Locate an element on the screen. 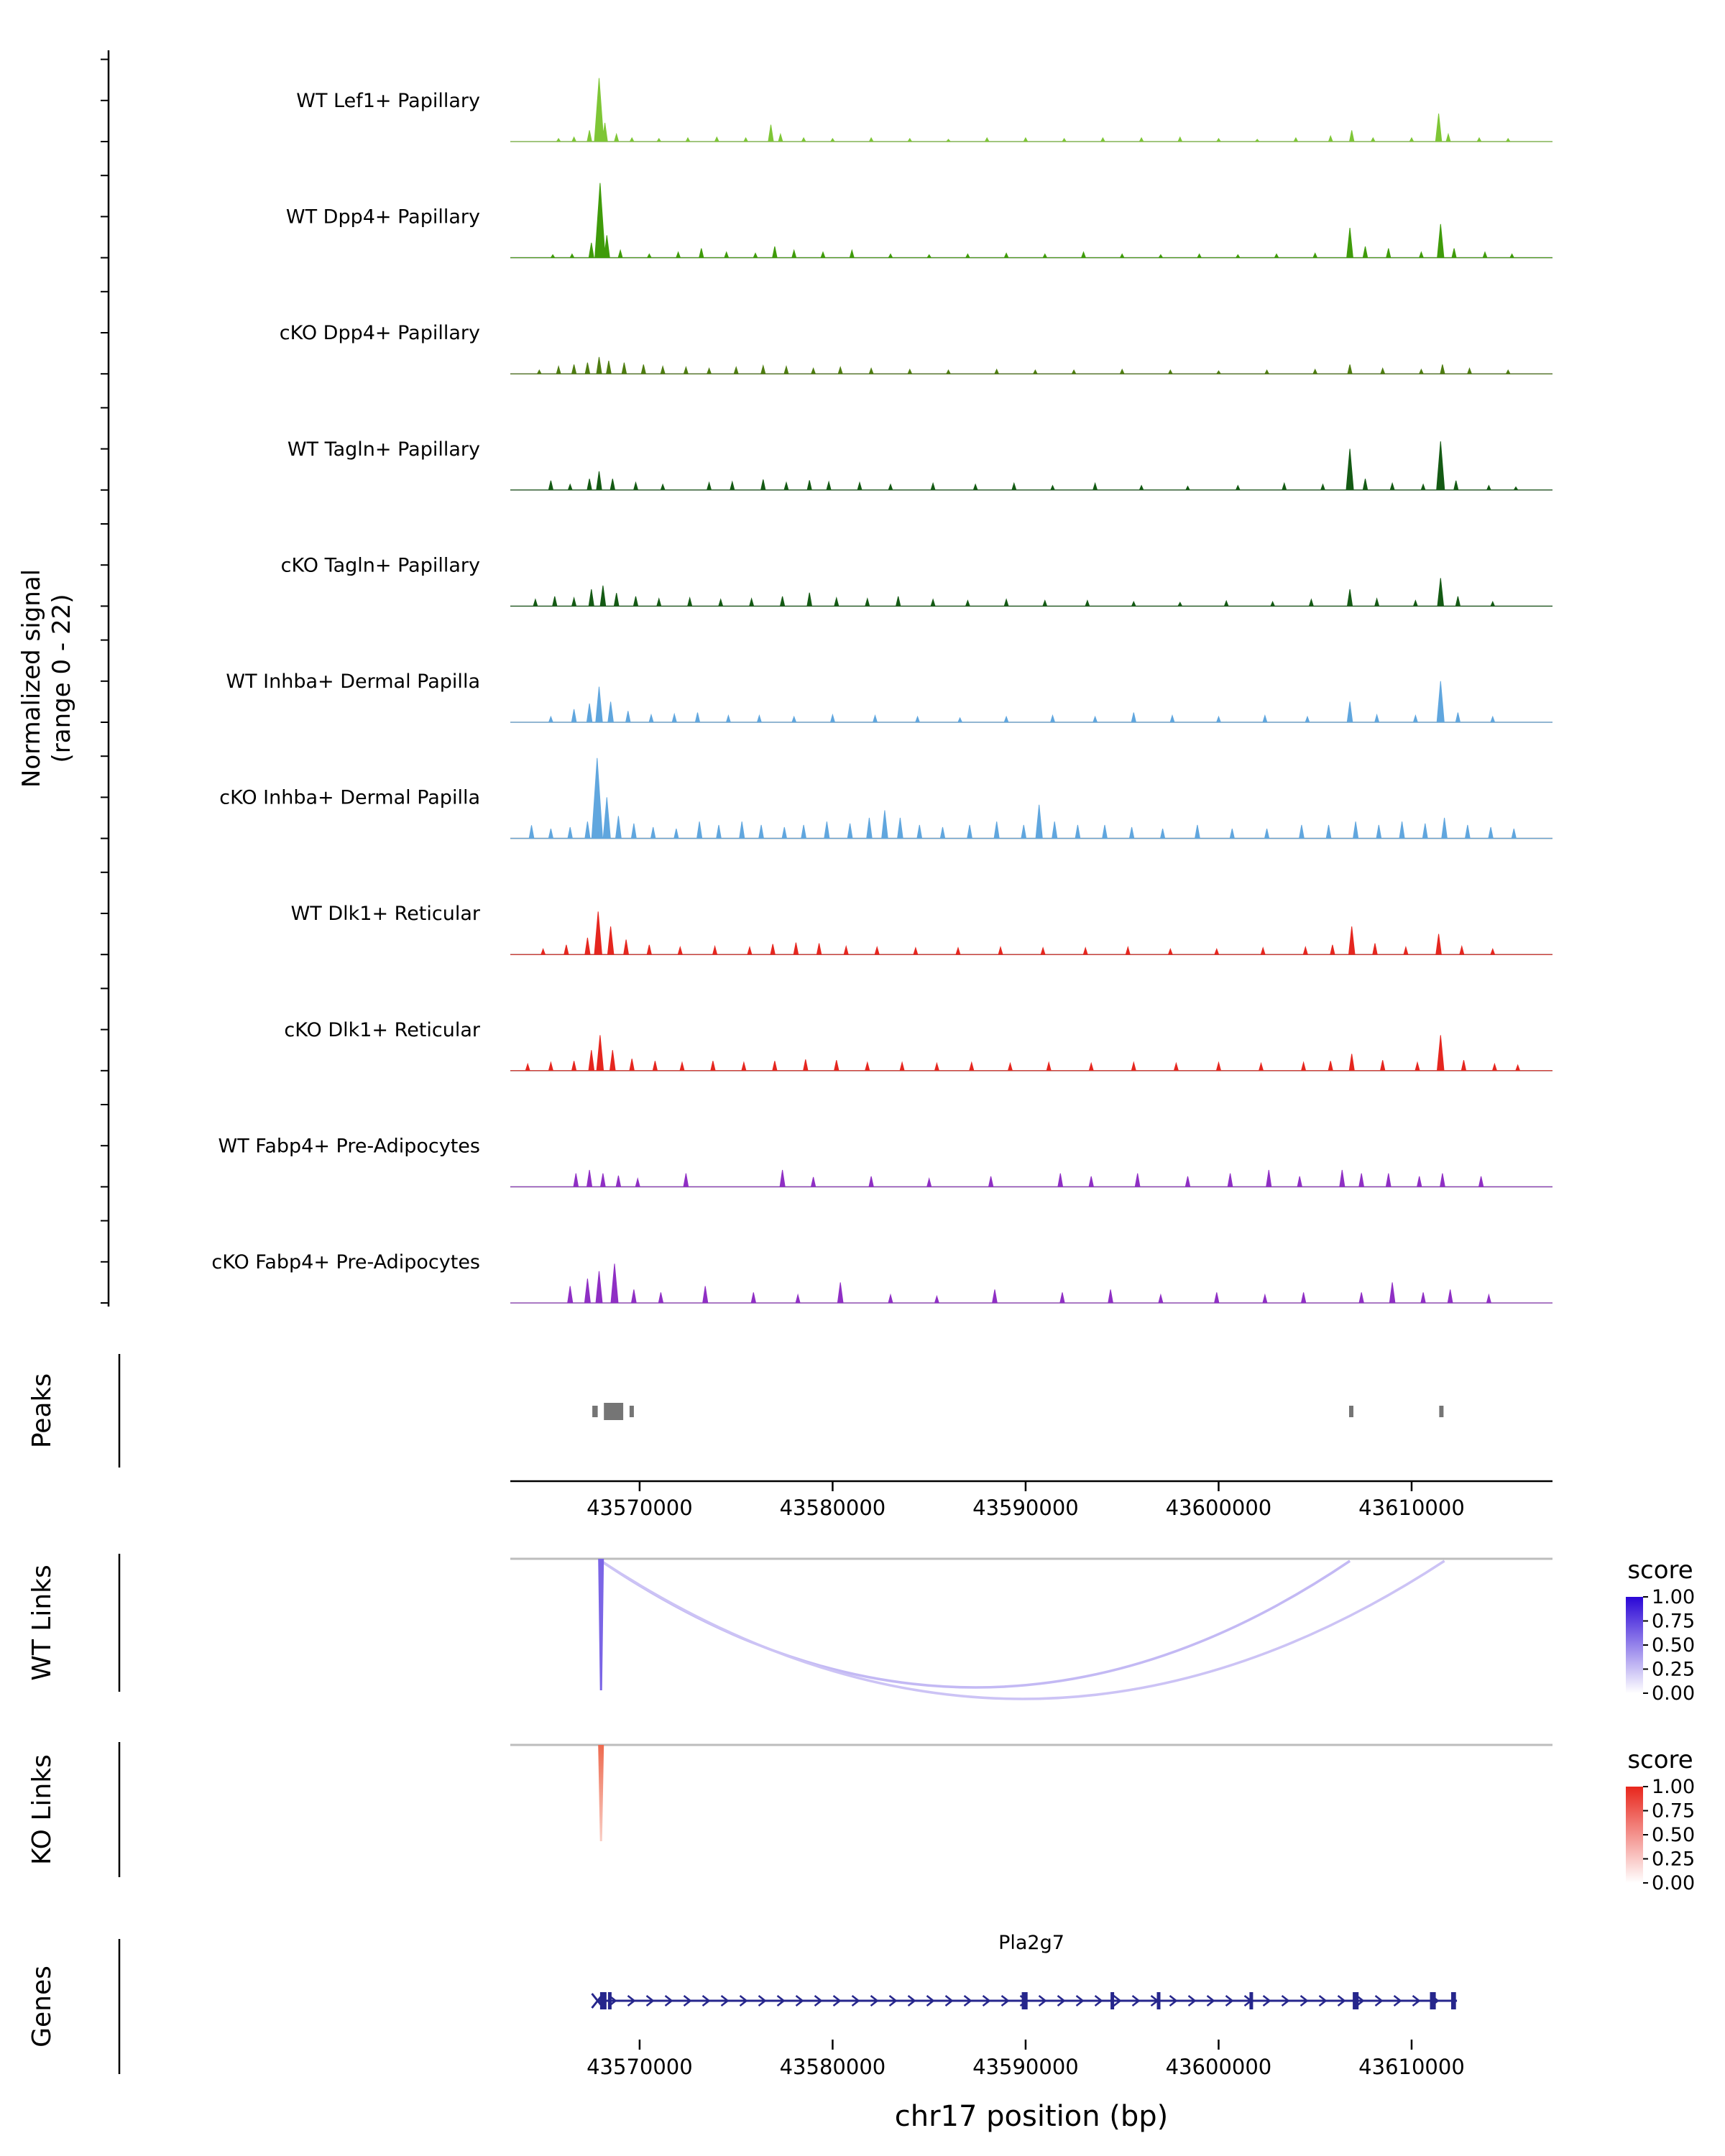  x-axis-tick-label: 43590000 is located at coordinates (1025, 1508).